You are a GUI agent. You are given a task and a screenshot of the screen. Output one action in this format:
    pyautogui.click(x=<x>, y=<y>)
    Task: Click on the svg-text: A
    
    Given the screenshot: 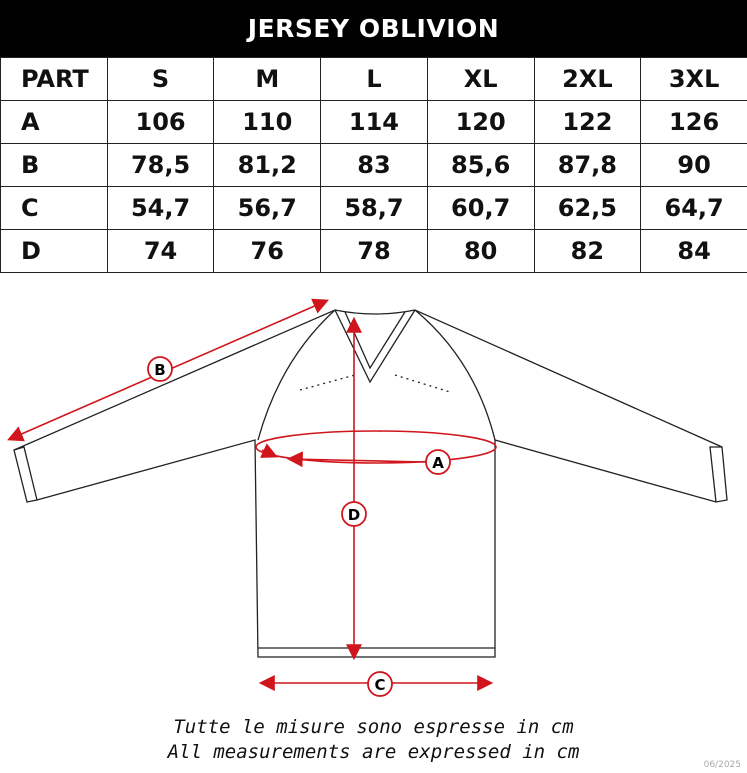 What is the action you would take?
    pyautogui.click(x=438, y=463)
    